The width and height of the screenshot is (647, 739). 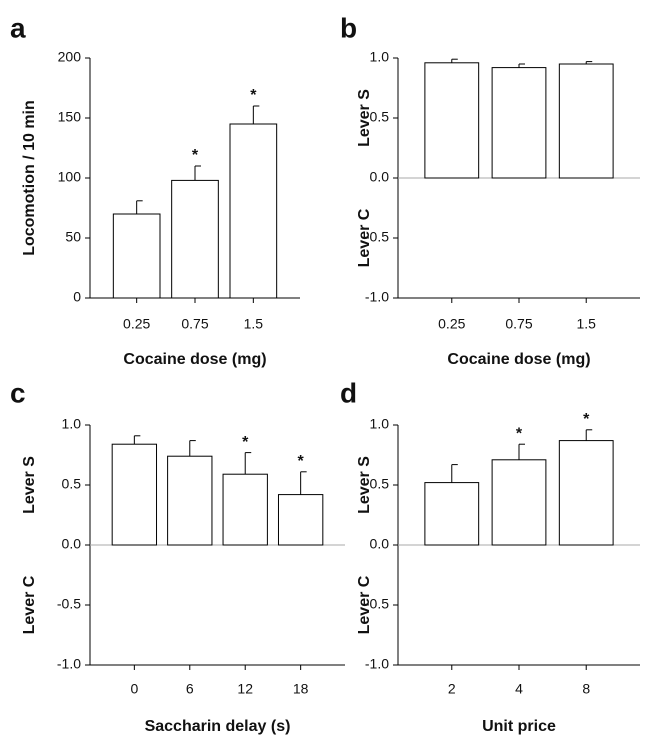 What do you see at coordinates (452, 689) in the screenshot?
I see `x-tick-label: 2` at bounding box center [452, 689].